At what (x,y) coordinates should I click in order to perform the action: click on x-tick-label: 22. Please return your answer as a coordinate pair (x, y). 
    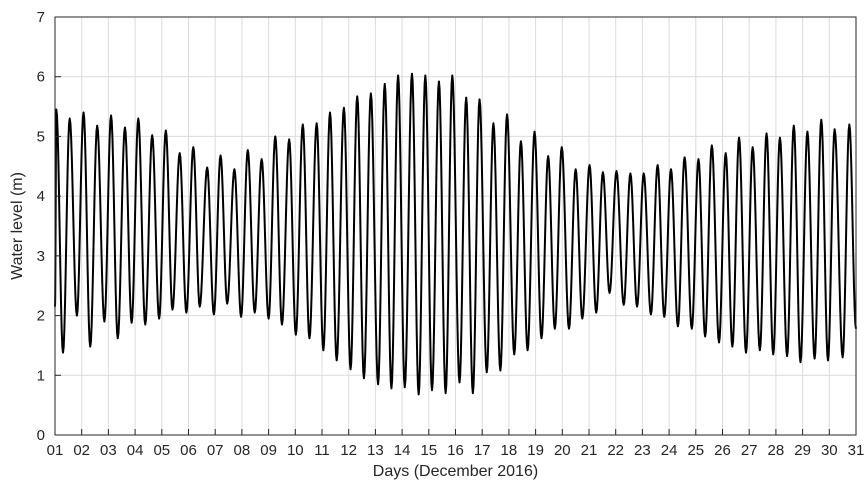
    Looking at the image, I should click on (615, 450).